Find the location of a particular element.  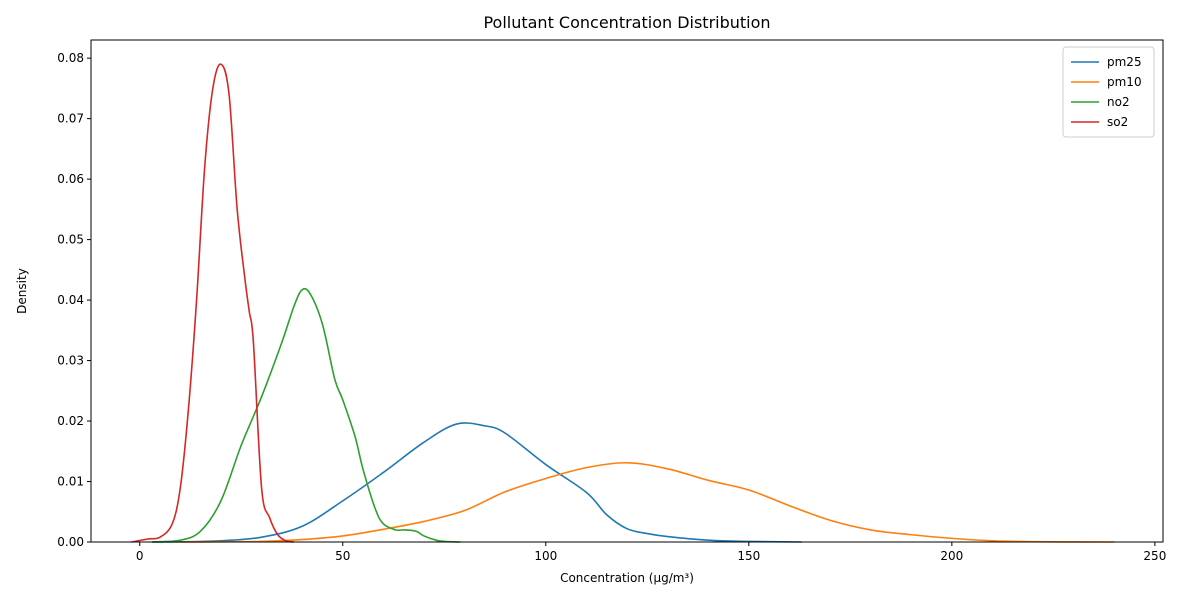

y-tick-label: 0.07 is located at coordinates (70, 119).